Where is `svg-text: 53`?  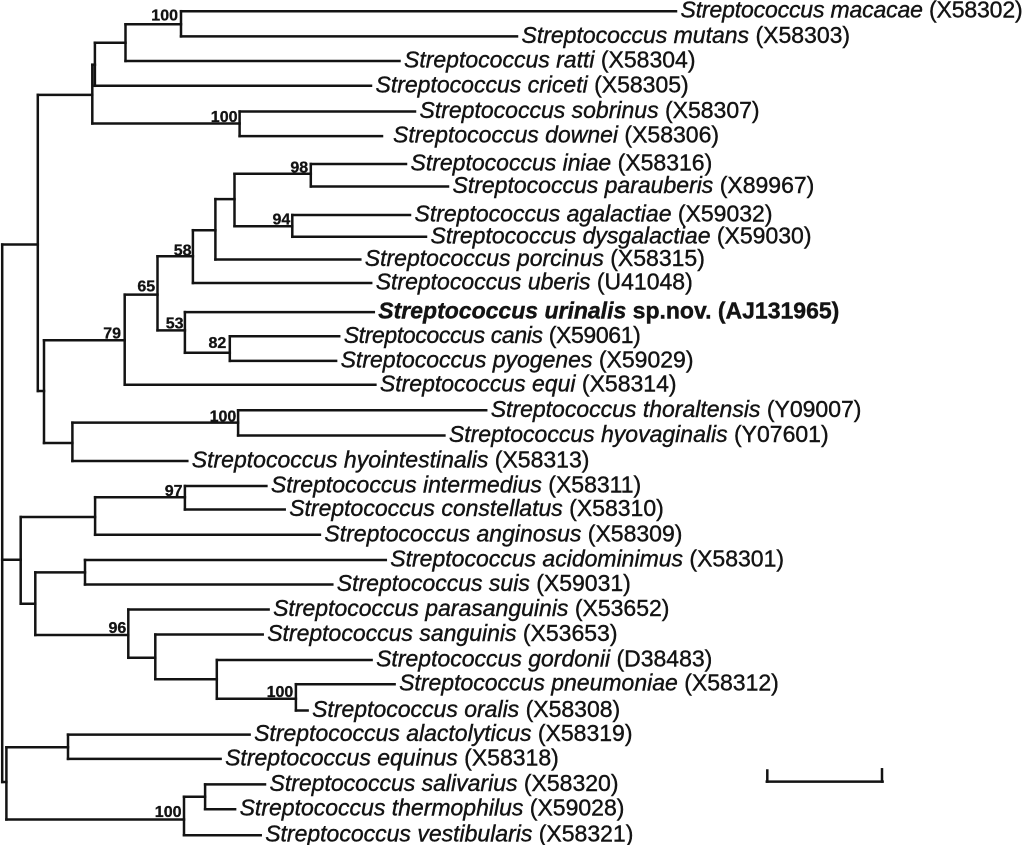 svg-text: 53 is located at coordinates (175, 323).